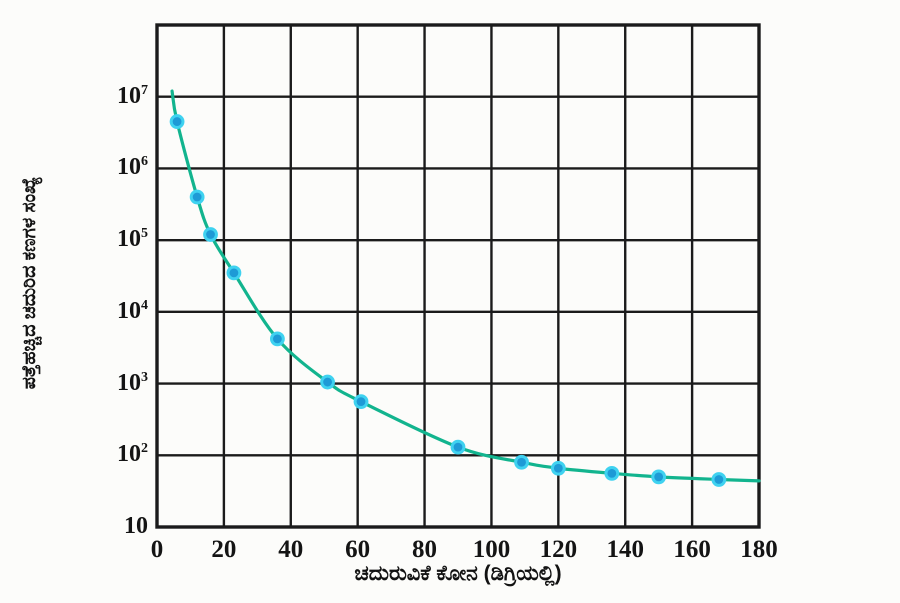 This screenshot has height=603, width=900. What do you see at coordinates (132, 310) in the screenshot?
I see `y-tick-label: 10⁴` at bounding box center [132, 310].